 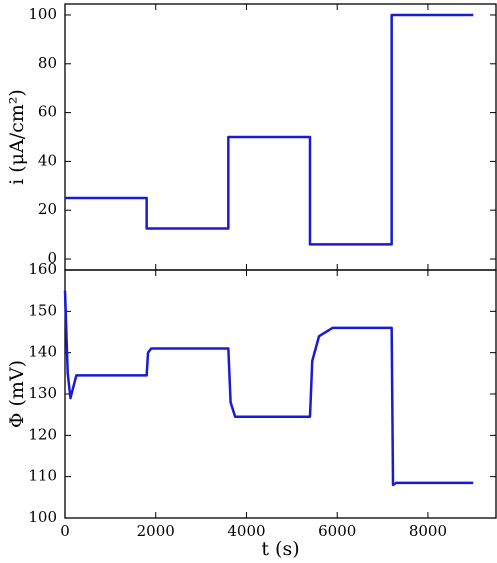 I want to click on y-tick-label: 140, so click(x=42, y=352).